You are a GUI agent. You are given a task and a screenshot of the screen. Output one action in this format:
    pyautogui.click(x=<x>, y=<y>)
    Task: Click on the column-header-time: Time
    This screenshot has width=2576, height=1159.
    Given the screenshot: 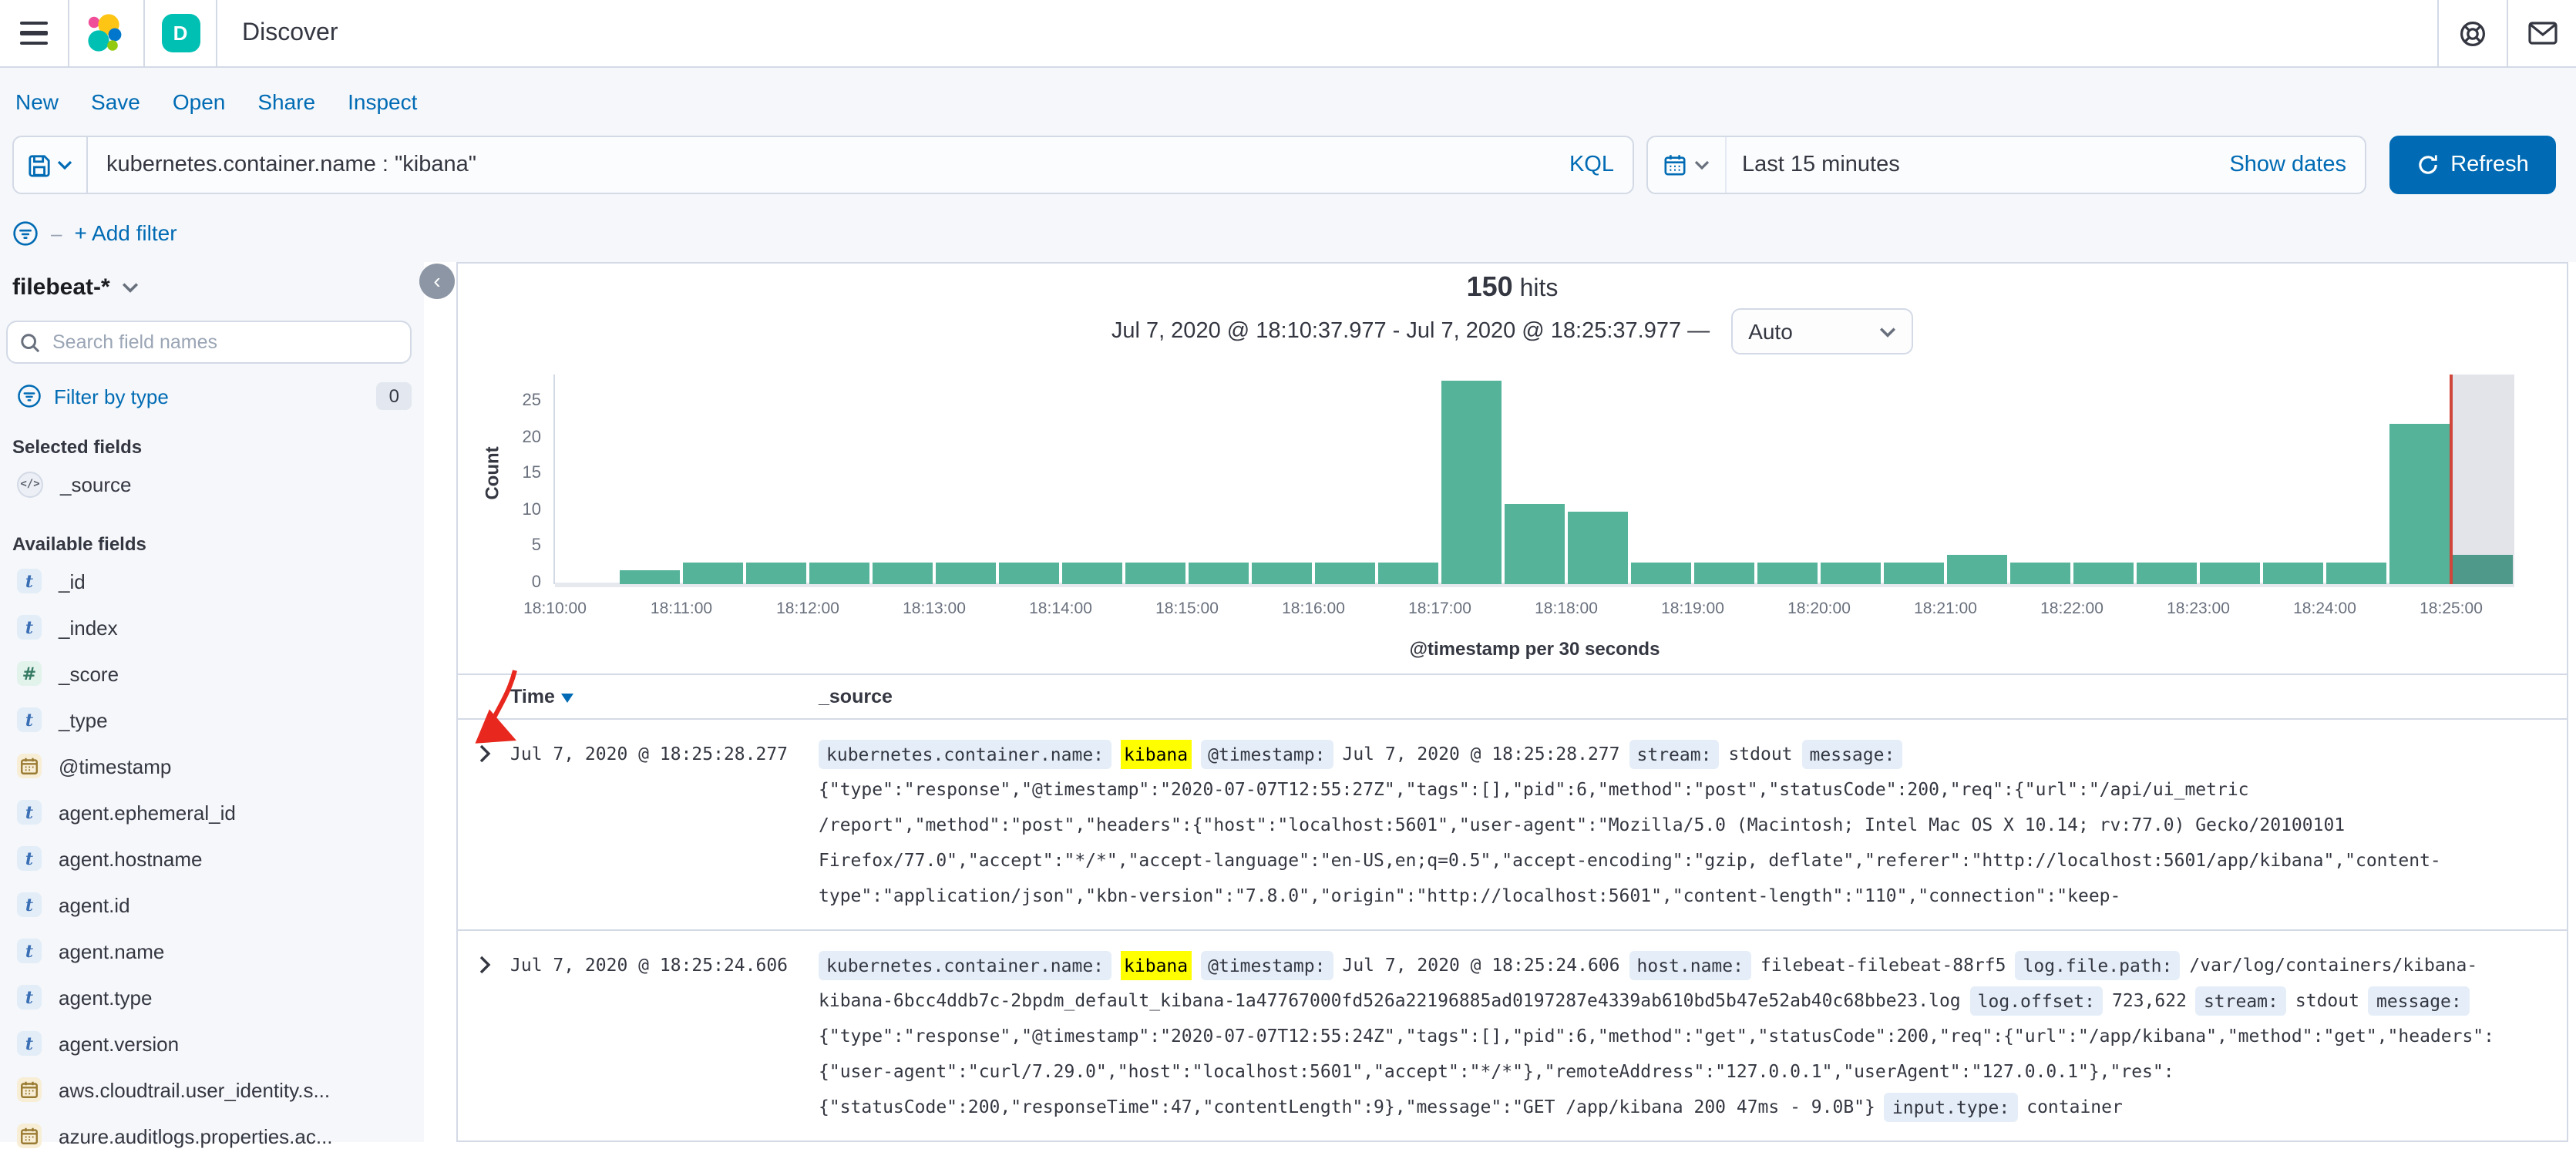 What is the action you would take?
    pyautogui.click(x=541, y=697)
    